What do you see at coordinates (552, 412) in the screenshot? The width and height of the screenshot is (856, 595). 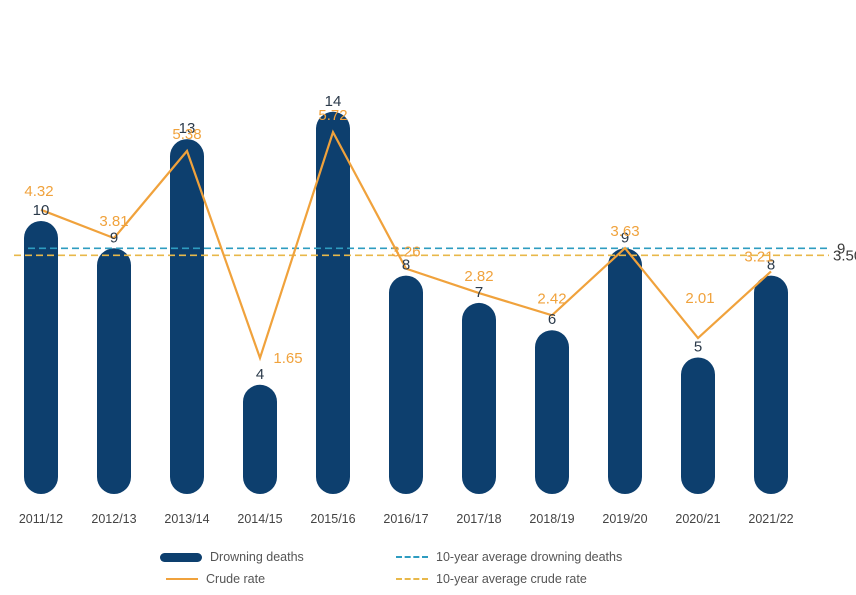 I see `bar-2018/19` at bounding box center [552, 412].